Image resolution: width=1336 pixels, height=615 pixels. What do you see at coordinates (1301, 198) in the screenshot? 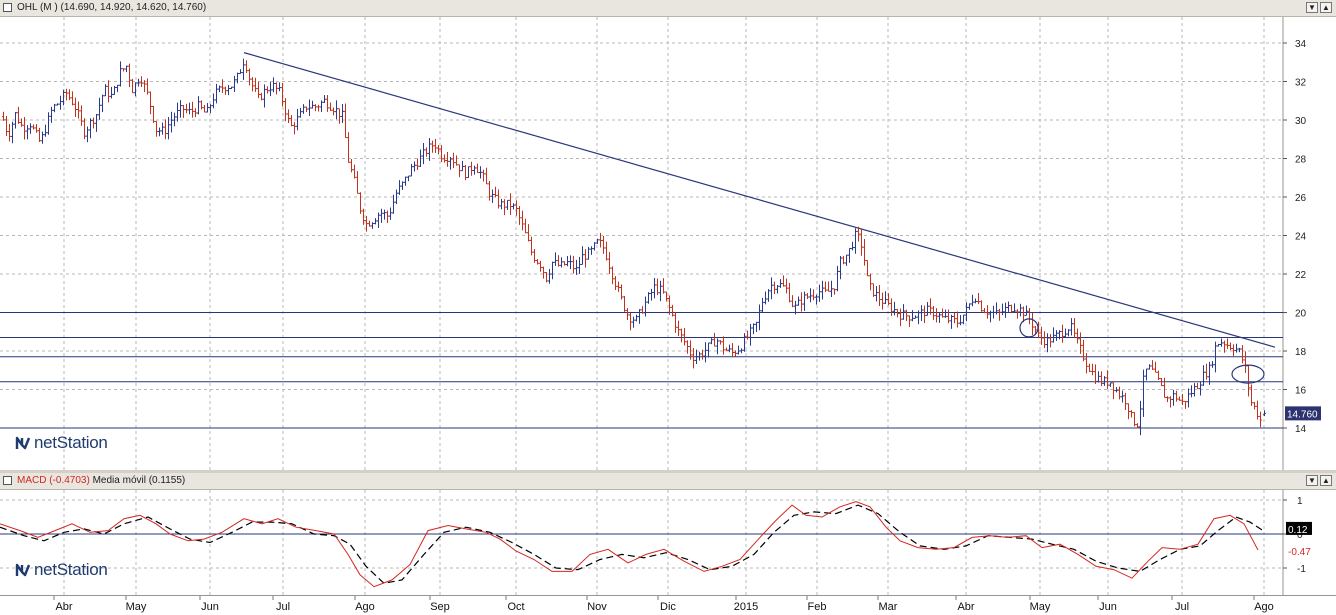
I see `price-tick-label: 26` at bounding box center [1301, 198].